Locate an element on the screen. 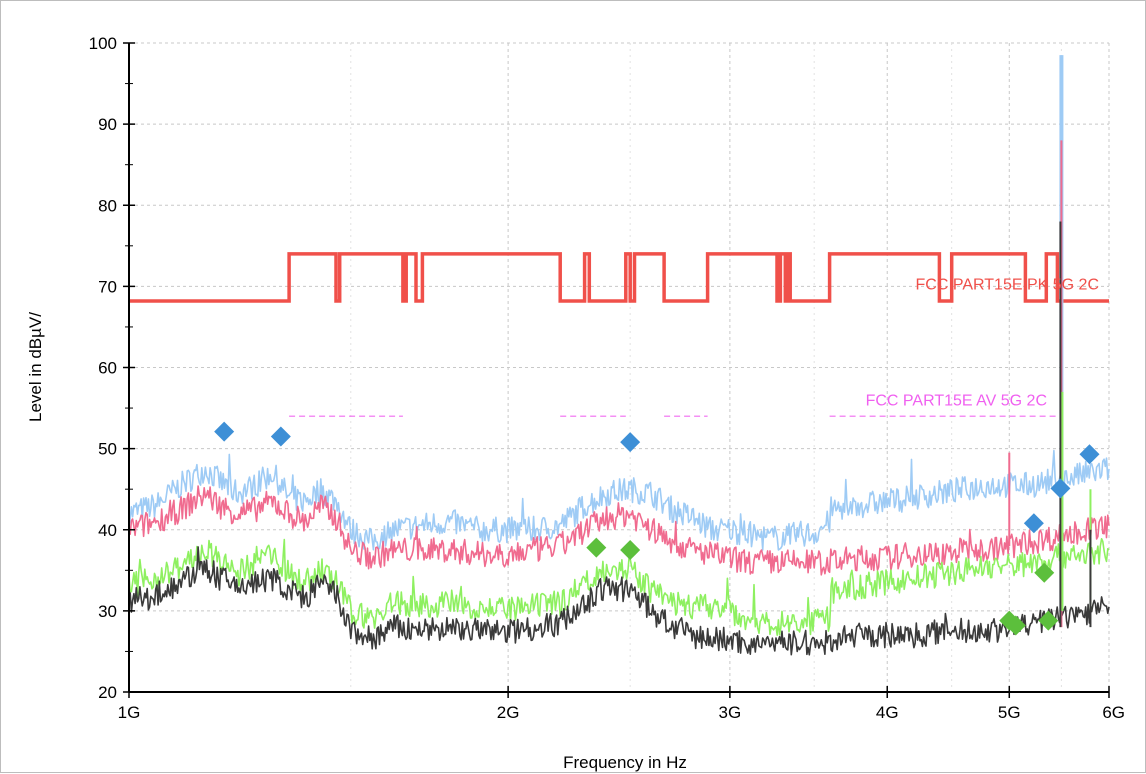 The width and height of the screenshot is (1146, 774). x-tick-label: 3G is located at coordinates (730, 712).